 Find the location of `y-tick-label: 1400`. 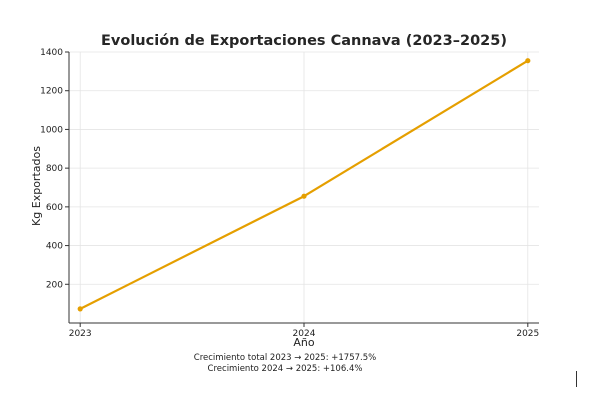

y-tick-label: 1400 is located at coordinates (51, 53).